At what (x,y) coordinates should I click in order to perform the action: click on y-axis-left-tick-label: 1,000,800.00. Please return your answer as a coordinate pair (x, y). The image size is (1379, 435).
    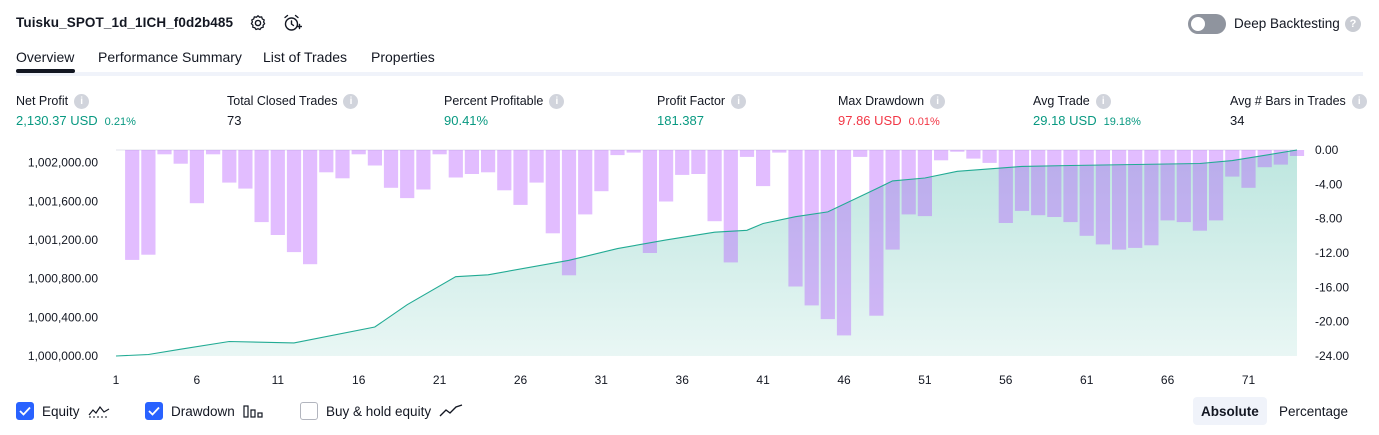
    Looking at the image, I should click on (63, 279).